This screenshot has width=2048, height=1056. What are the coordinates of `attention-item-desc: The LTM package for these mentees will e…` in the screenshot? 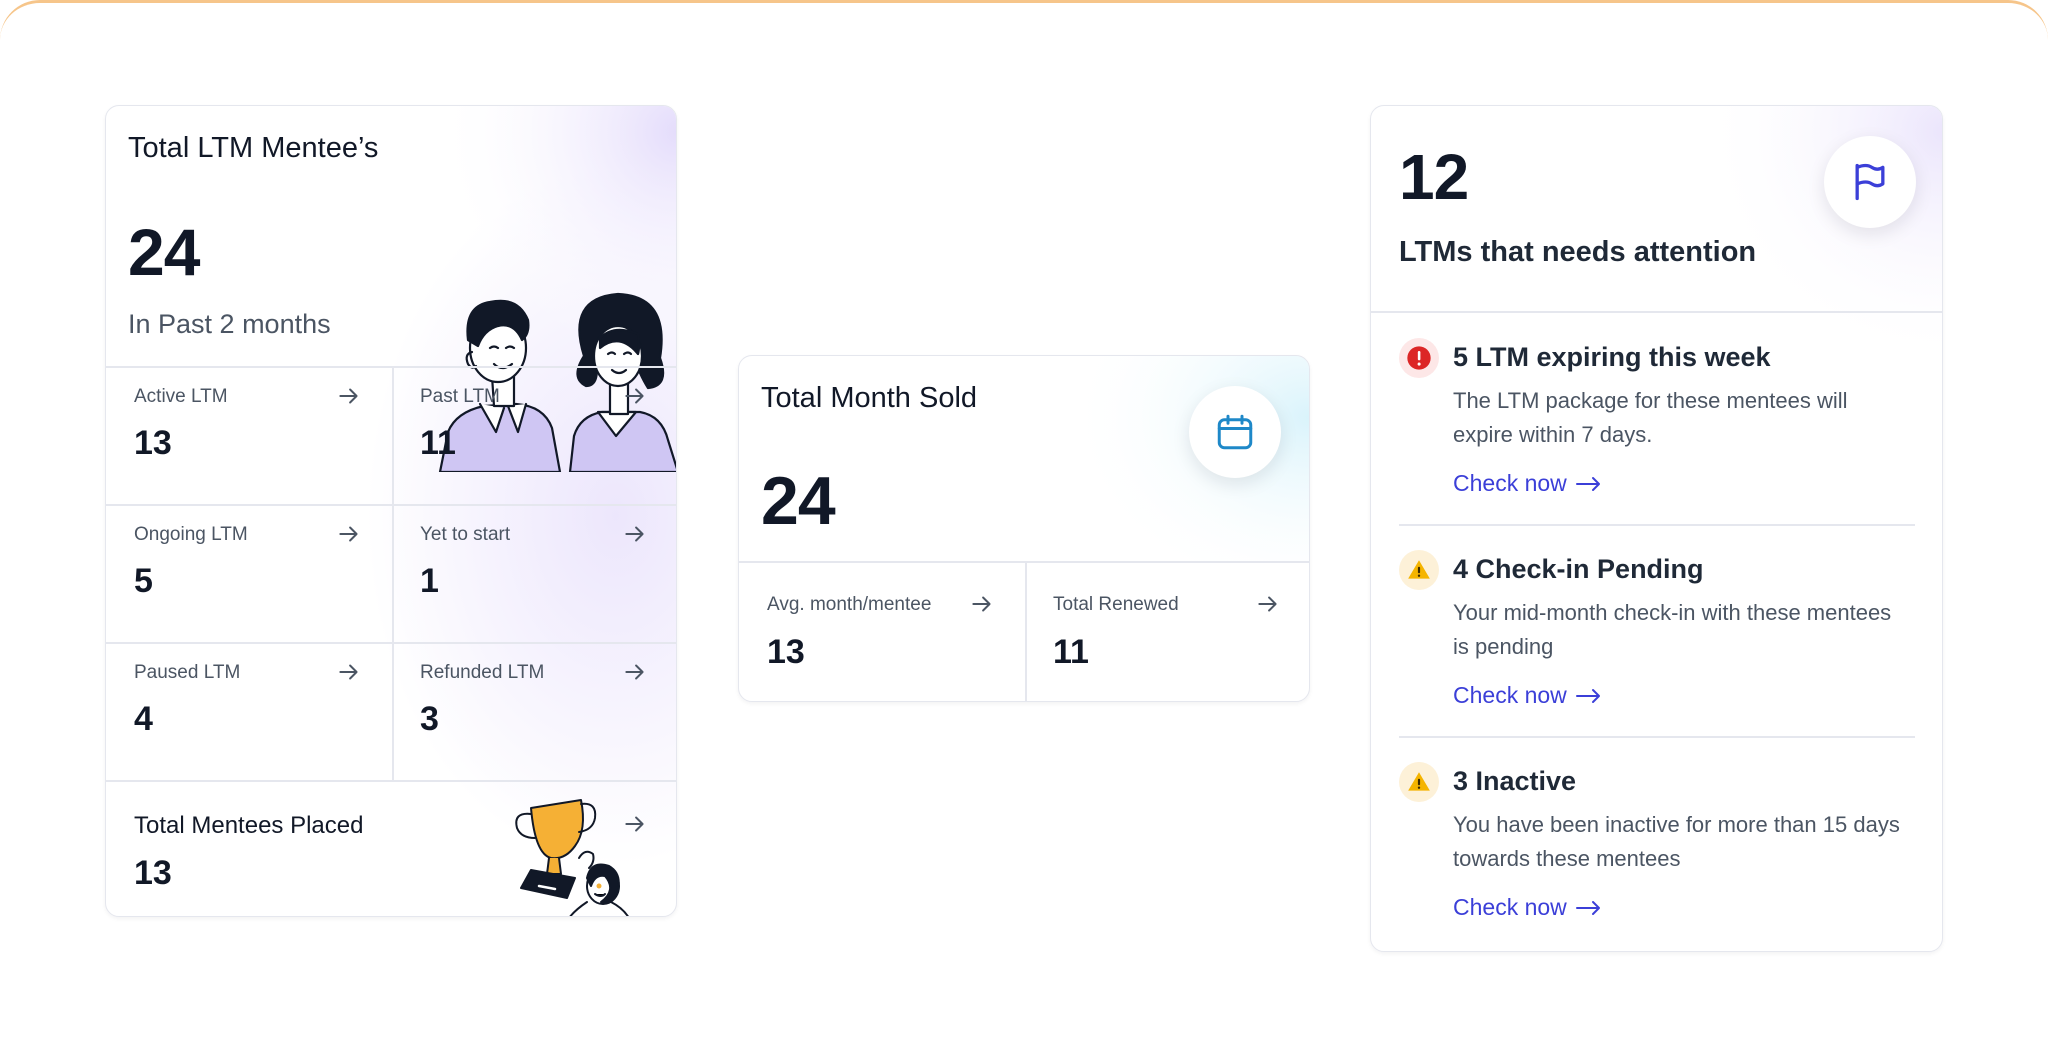 It's located at (1650, 417).